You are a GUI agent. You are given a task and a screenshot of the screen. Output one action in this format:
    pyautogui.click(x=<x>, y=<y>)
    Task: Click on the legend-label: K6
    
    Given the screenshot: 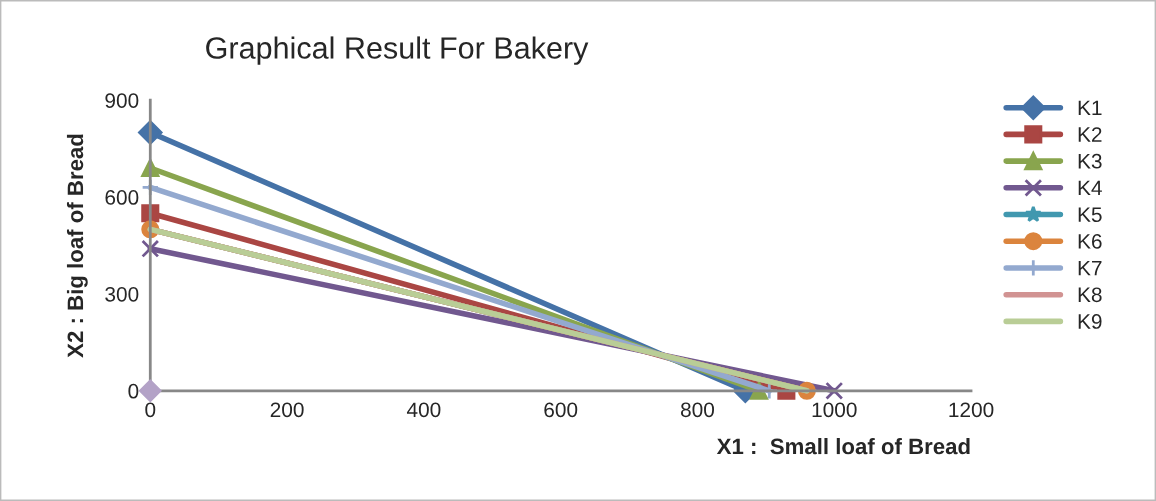 What is the action you would take?
    pyautogui.click(x=1090, y=241)
    